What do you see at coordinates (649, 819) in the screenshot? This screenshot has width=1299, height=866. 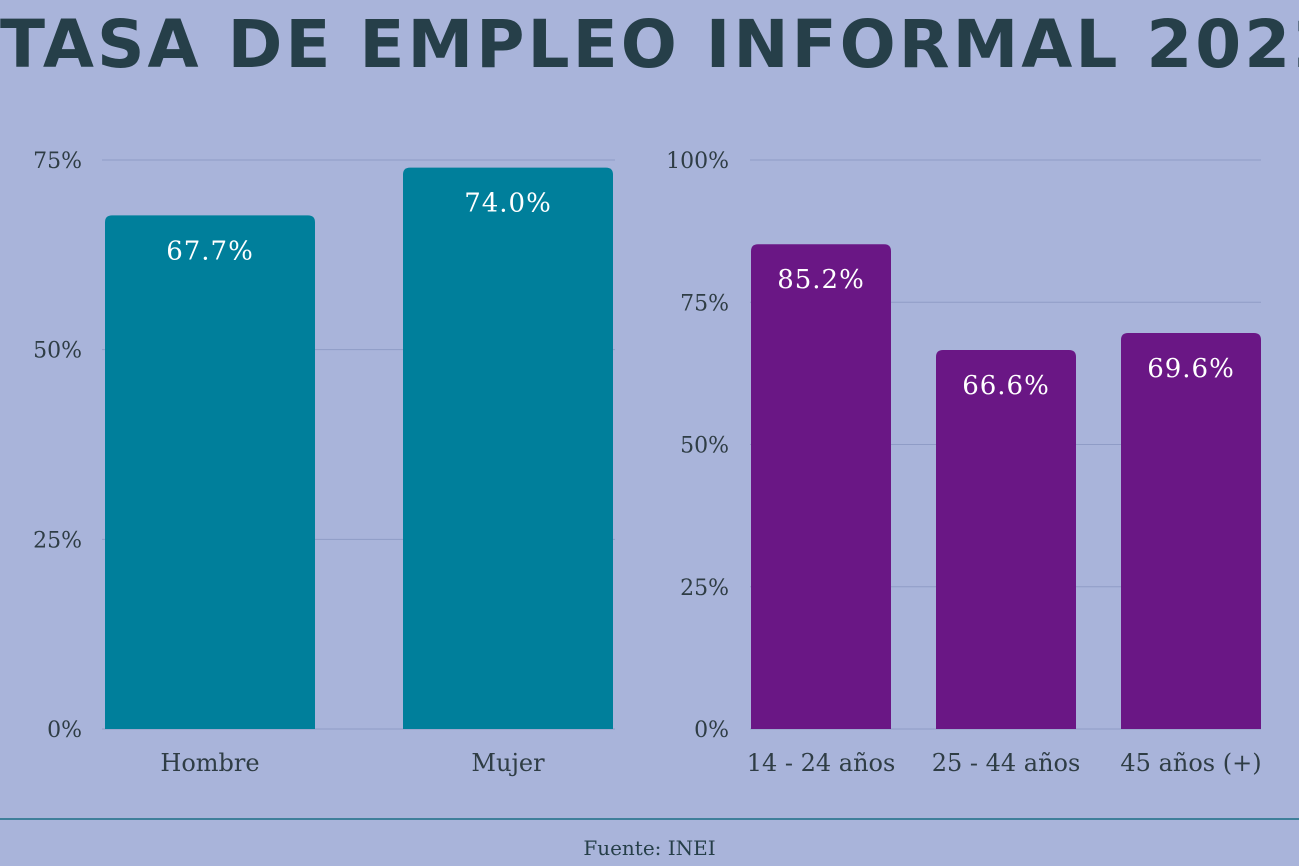 I see `footer-divider` at bounding box center [649, 819].